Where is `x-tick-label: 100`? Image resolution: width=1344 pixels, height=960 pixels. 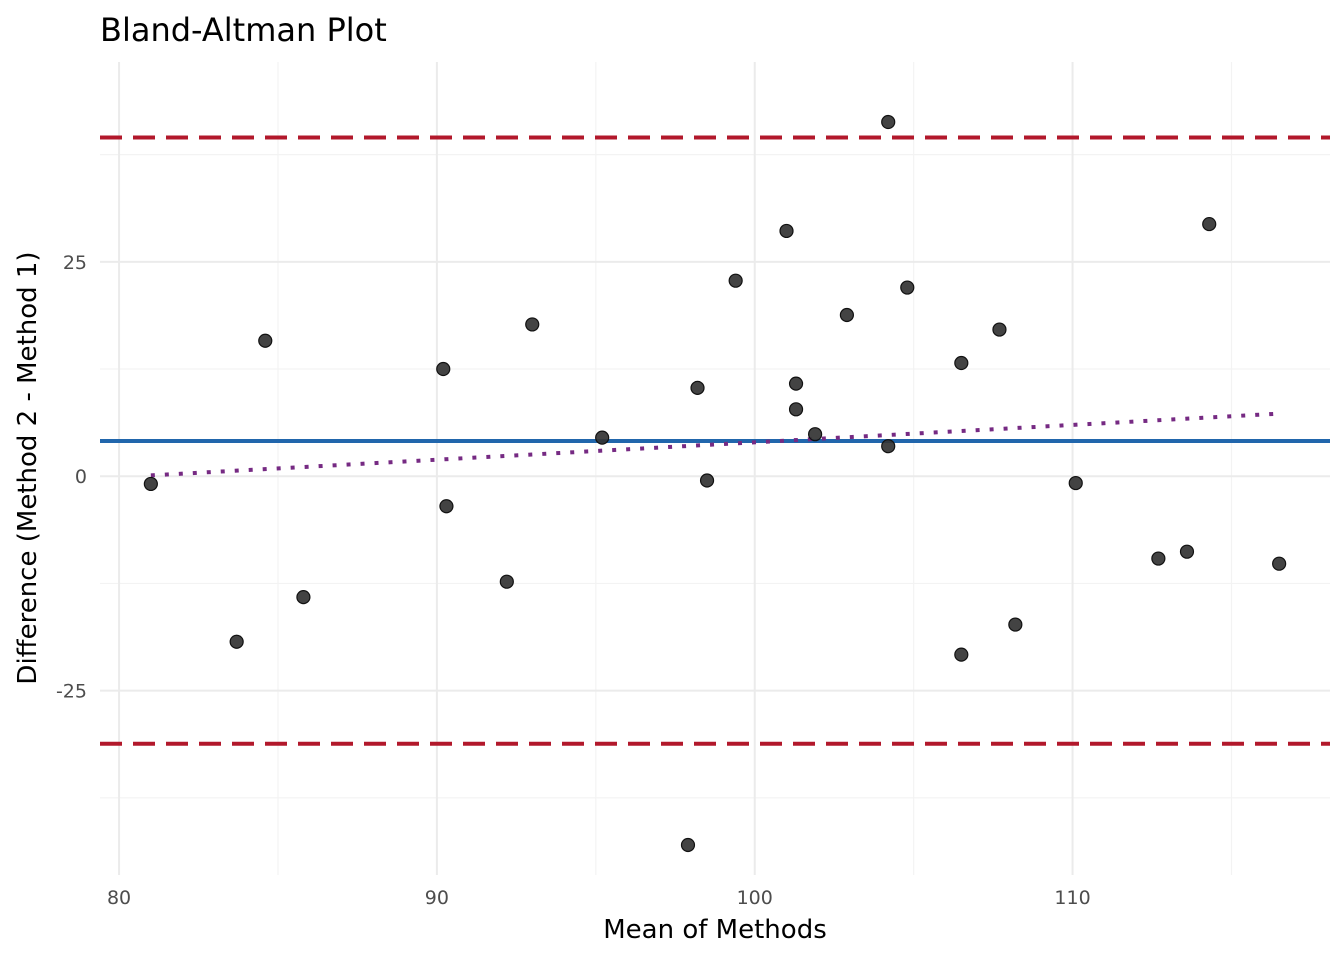
x-tick-label: 100 is located at coordinates (755, 898).